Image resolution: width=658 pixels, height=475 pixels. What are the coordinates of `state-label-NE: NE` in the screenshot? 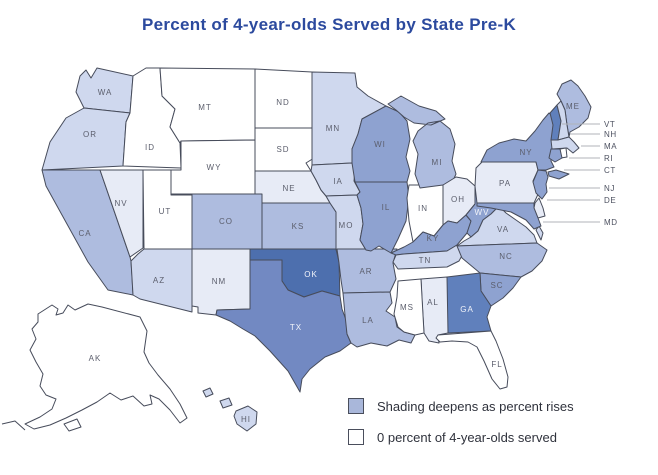 It's located at (288, 188).